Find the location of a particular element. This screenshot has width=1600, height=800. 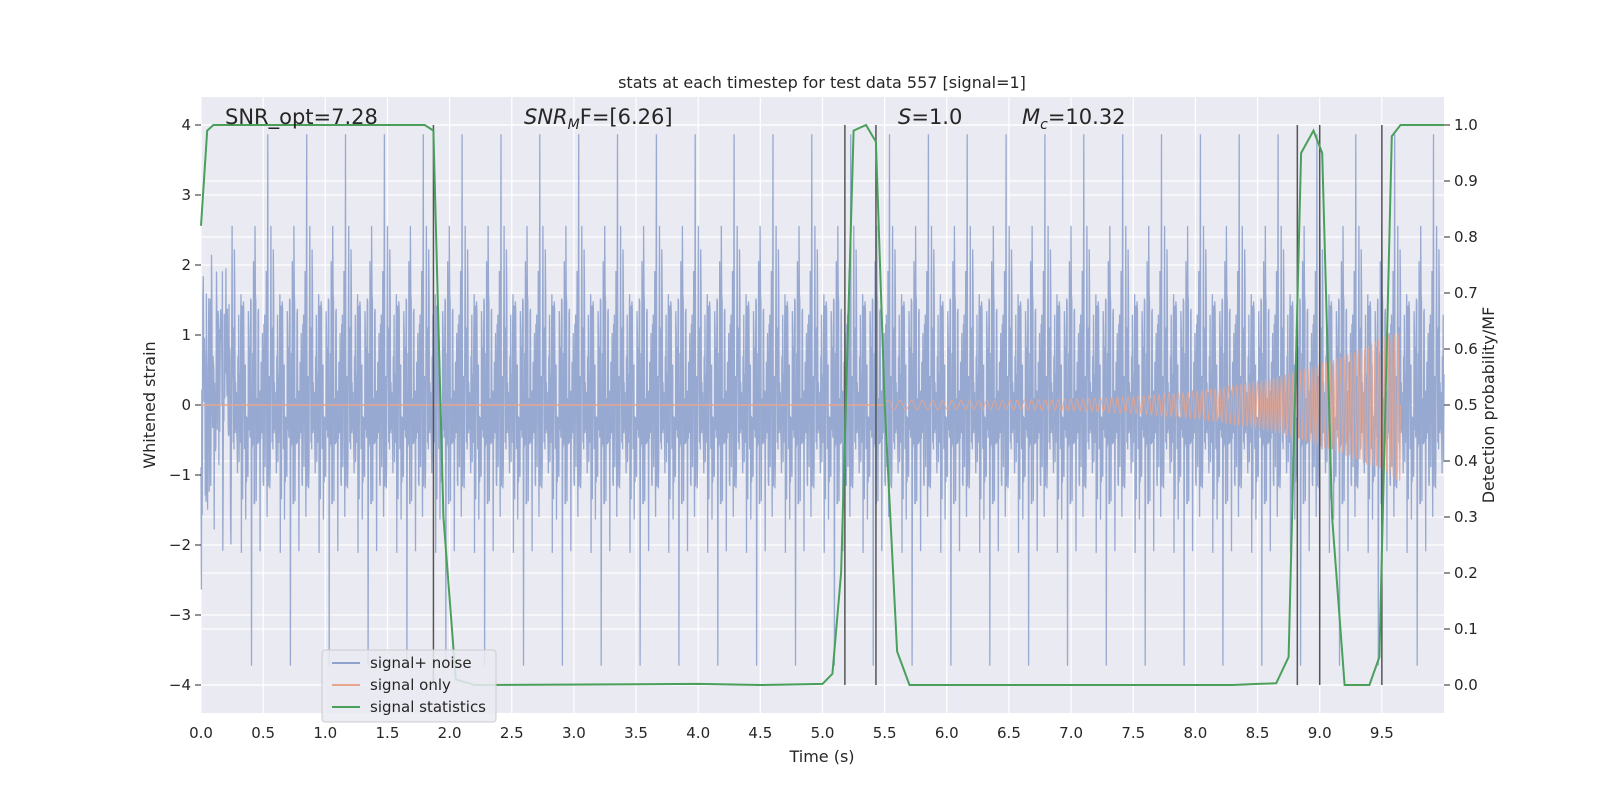

x-tick-label-6: 3.0 is located at coordinates (574, 733).